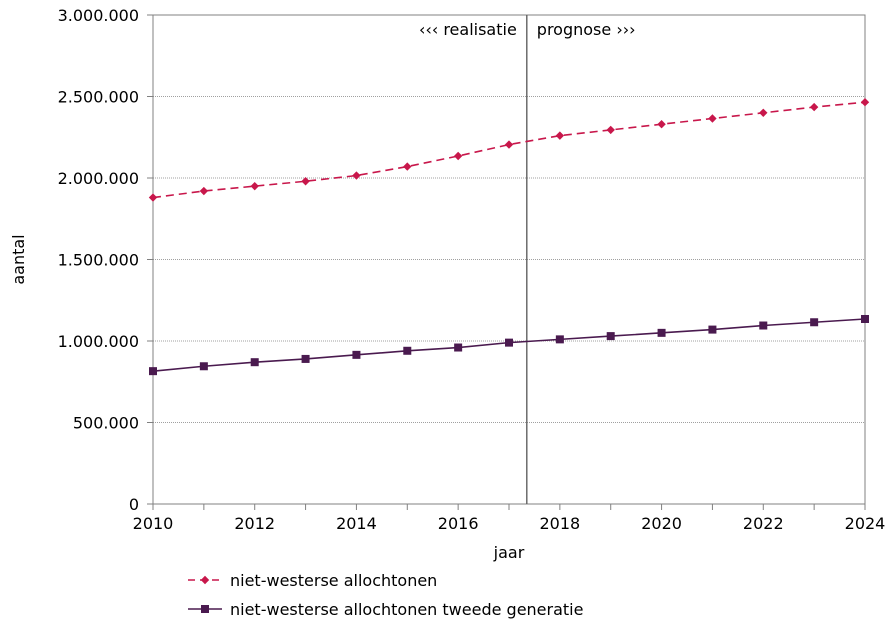  I want to click on data-point-niet-westerse-allochtonen-tweede-generatie-2013, so click(305, 358).